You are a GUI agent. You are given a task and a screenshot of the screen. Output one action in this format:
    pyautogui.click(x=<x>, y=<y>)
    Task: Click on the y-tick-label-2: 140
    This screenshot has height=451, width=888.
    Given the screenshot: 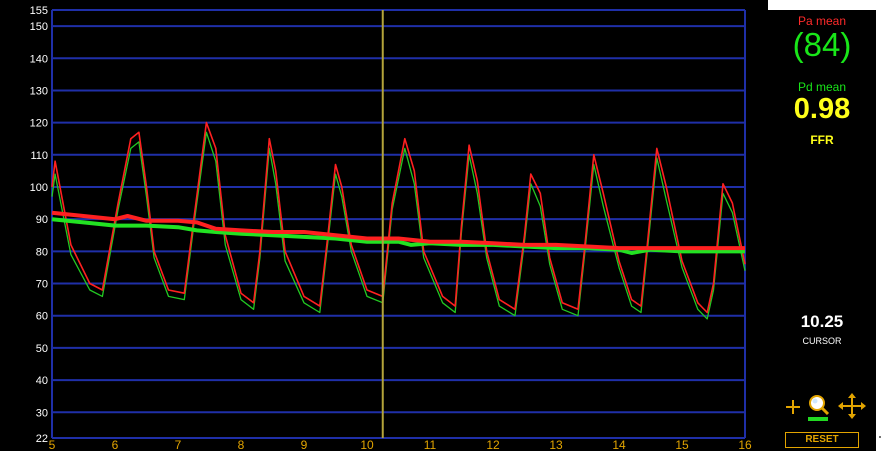 What is the action you would take?
    pyautogui.click(x=39, y=59)
    